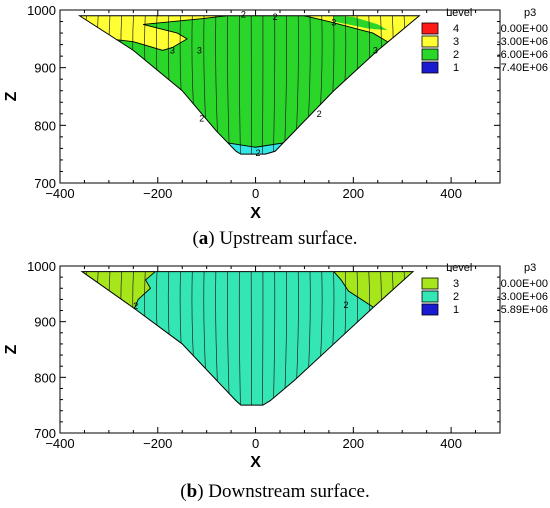 The width and height of the screenshot is (550, 508). I want to click on x-tick-label: 400, so click(451, 443).